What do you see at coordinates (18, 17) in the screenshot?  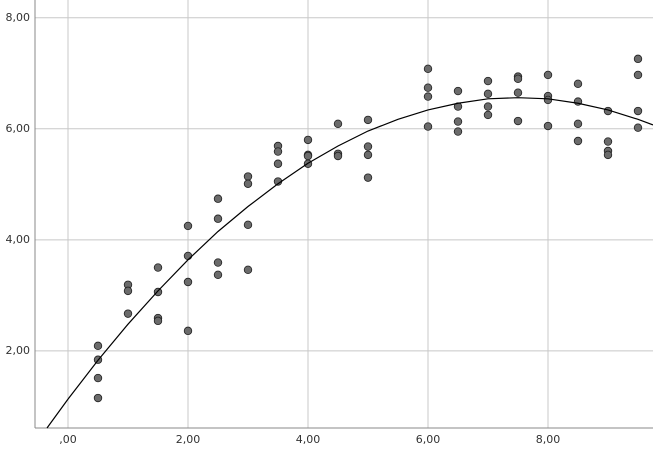 I see `y-tick-label: 8,00` at bounding box center [18, 17].